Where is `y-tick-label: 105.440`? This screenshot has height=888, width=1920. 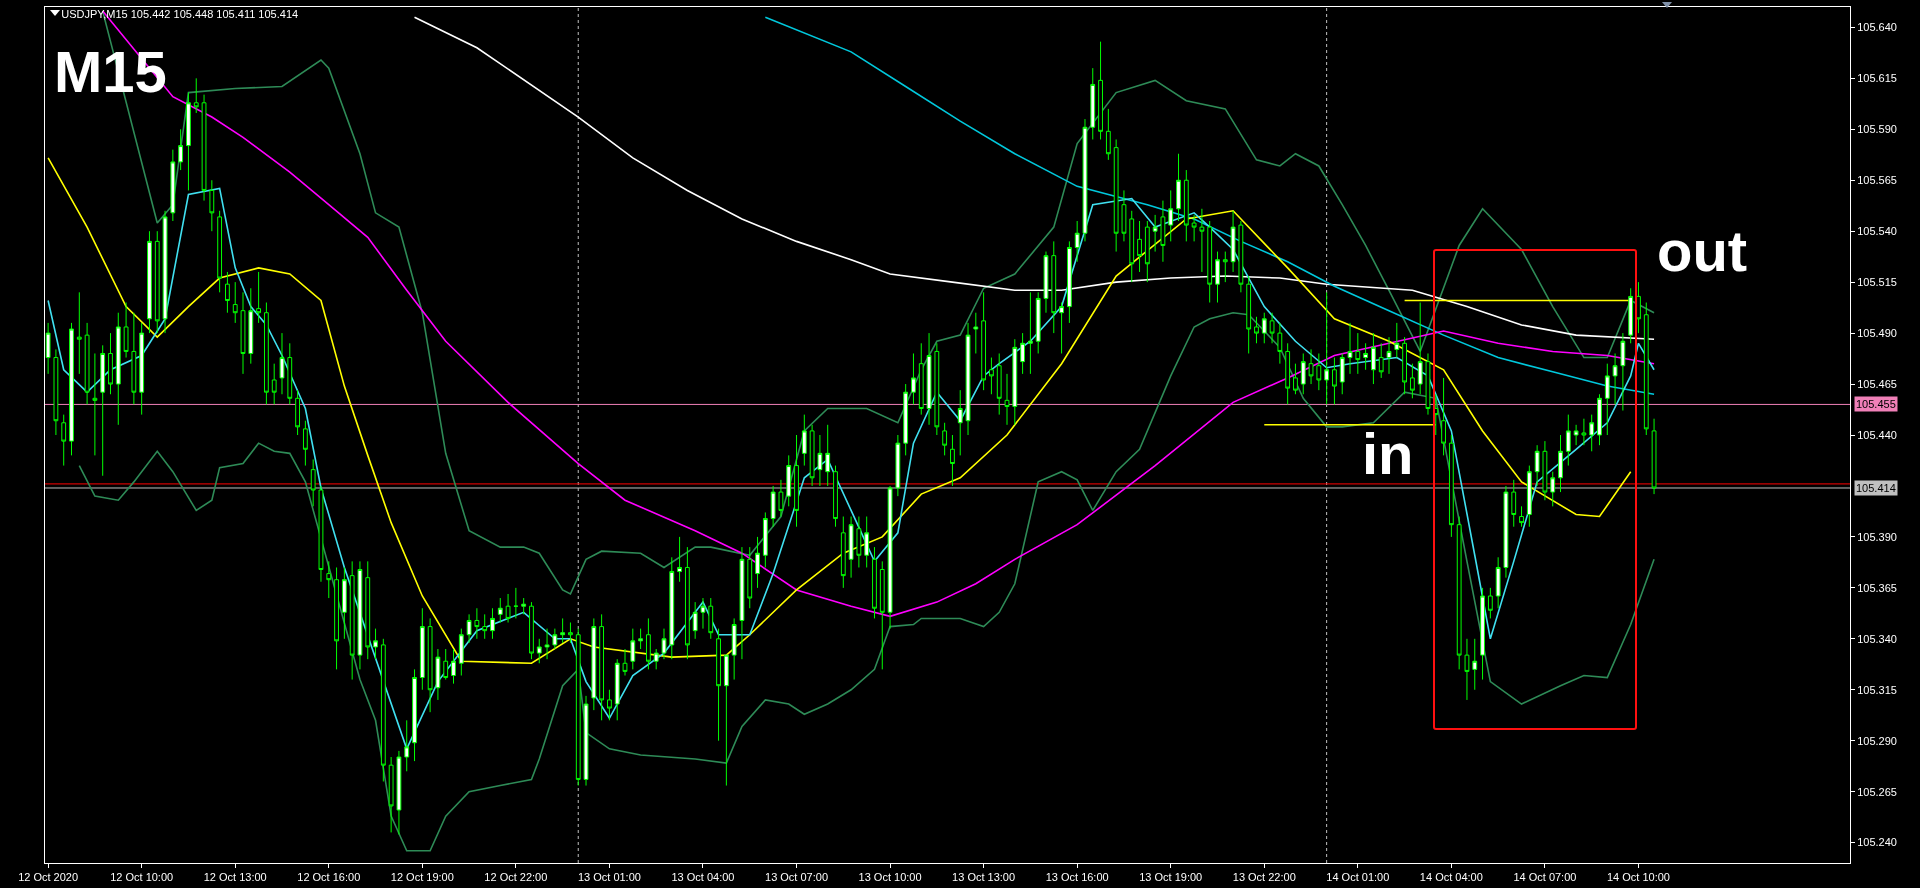 y-tick-label: 105.440 is located at coordinates (1877, 434).